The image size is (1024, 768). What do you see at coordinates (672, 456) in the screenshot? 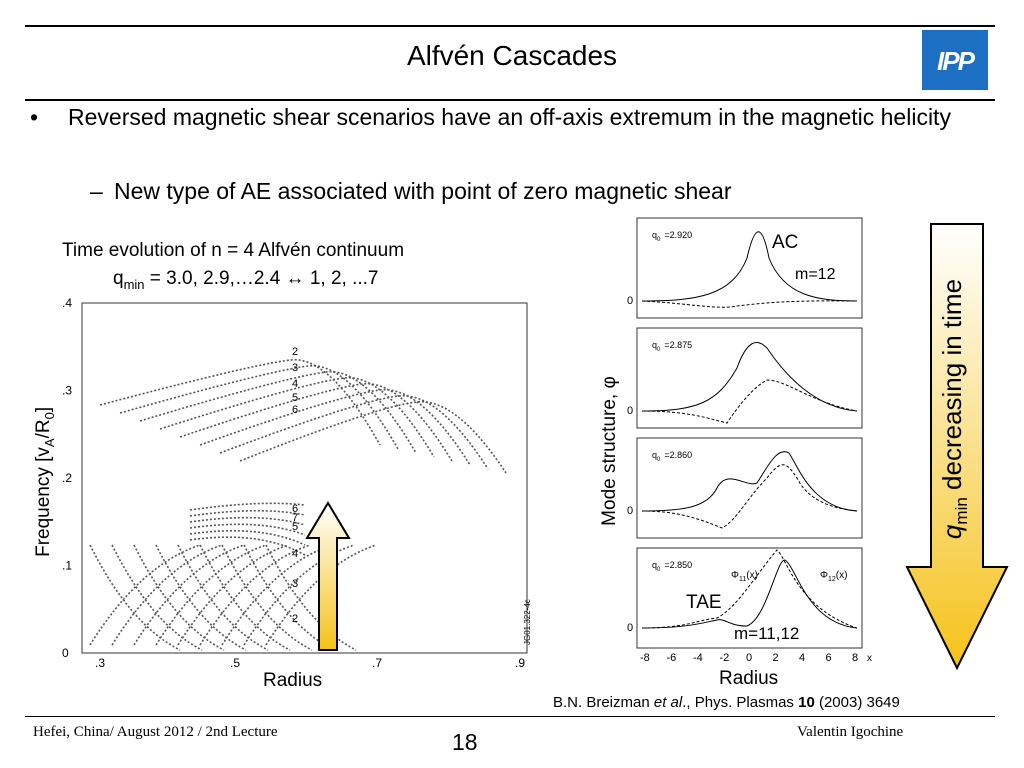
I see `q0-label: q0 =2.860` at bounding box center [672, 456].